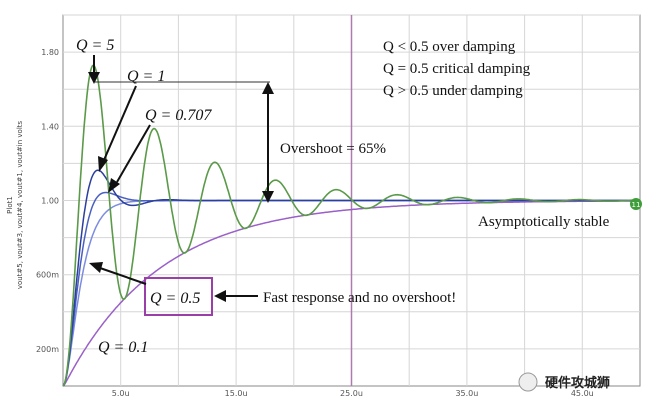  What do you see at coordinates (359, 298) in the screenshot?
I see `fast-response-label: Fast response and no overshoot!` at bounding box center [359, 298].